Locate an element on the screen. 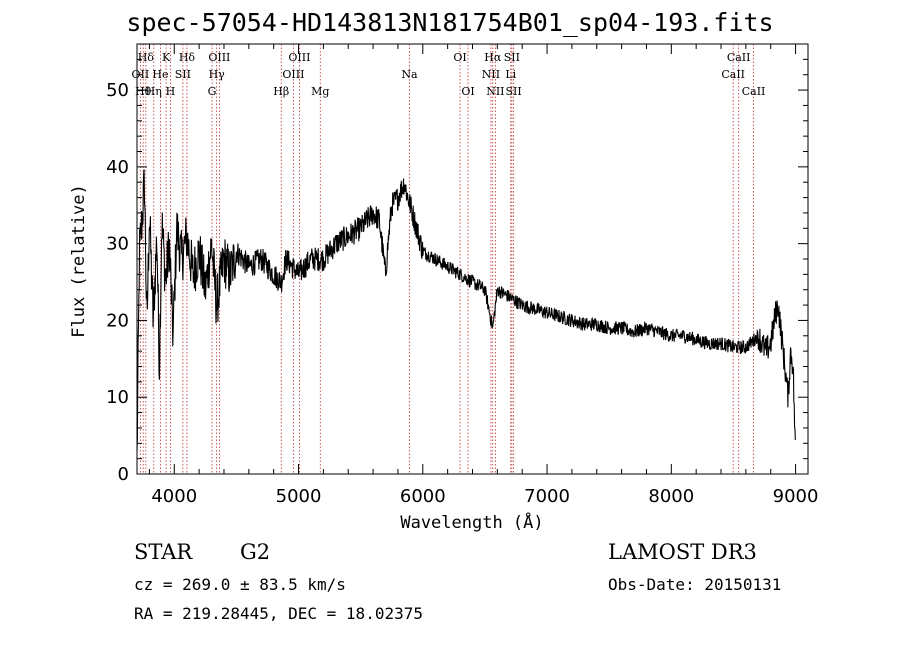 Image resolution: width=900 pixels, height=649 pixels. y-tick-label: 50 is located at coordinates (117, 90).